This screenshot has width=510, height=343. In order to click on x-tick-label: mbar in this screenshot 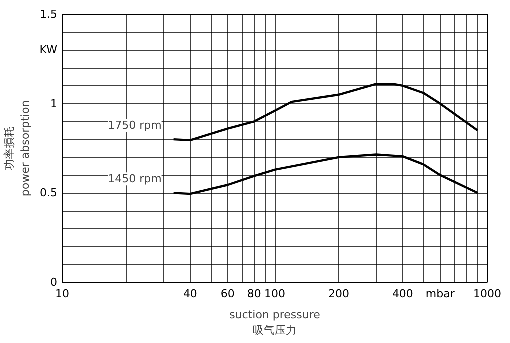, I will do `click(441, 294)`.